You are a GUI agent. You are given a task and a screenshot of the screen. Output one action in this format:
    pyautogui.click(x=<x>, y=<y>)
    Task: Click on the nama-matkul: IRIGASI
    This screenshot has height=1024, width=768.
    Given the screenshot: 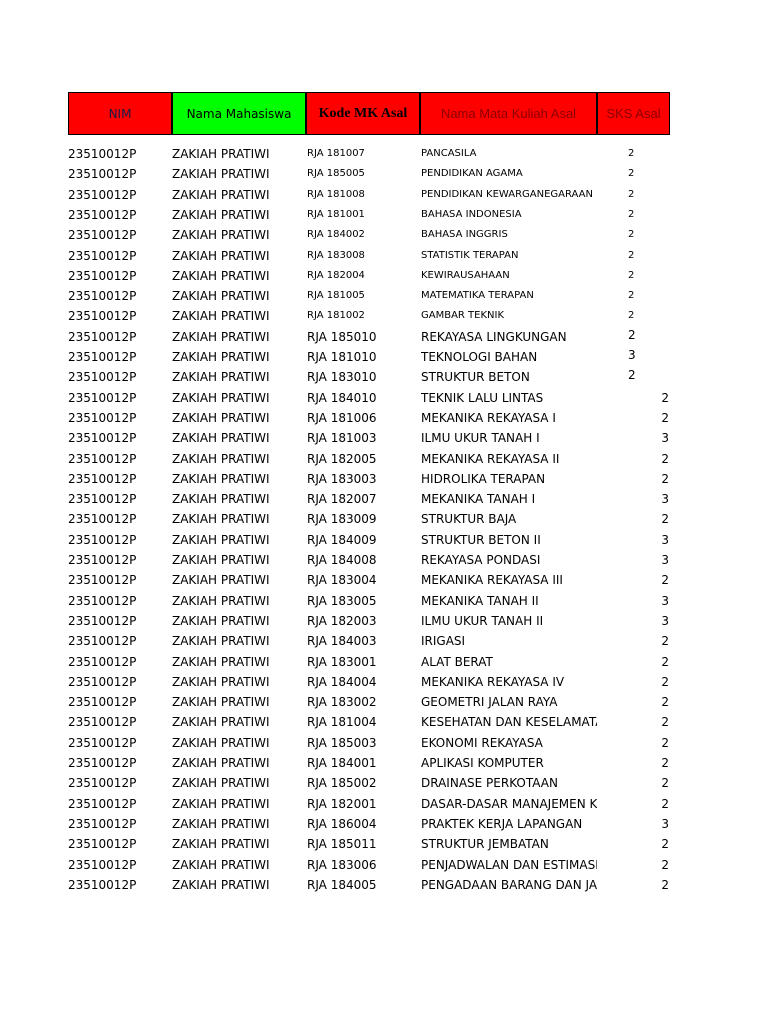 What is the action you would take?
    pyautogui.click(x=443, y=641)
    